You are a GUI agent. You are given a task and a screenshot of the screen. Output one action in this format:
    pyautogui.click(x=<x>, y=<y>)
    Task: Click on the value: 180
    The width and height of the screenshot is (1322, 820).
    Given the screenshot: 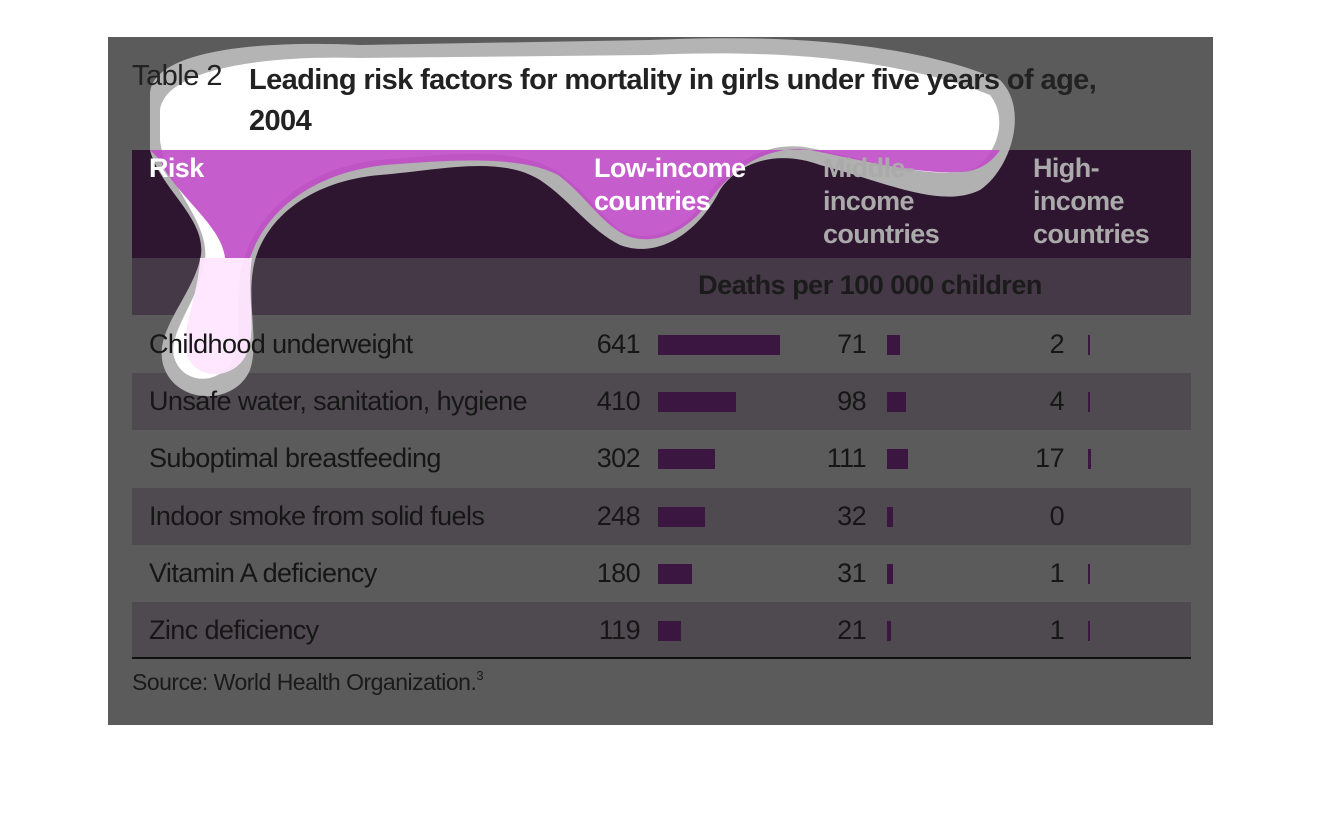 What is the action you would take?
    pyautogui.click(x=618, y=572)
    